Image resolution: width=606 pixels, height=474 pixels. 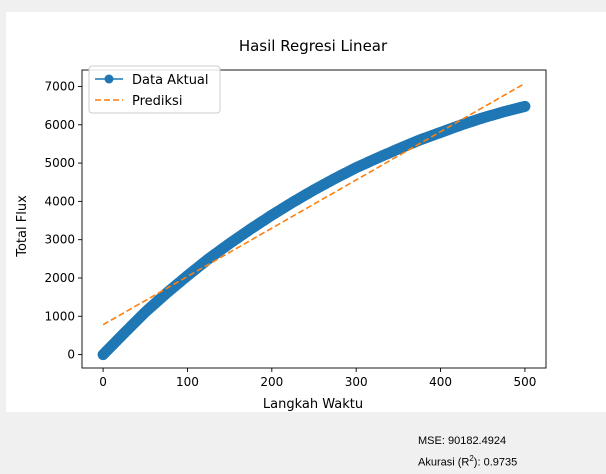 What do you see at coordinates (444, 462) in the screenshot?
I see `r2-label-prefix: Akurasi (R` at bounding box center [444, 462].